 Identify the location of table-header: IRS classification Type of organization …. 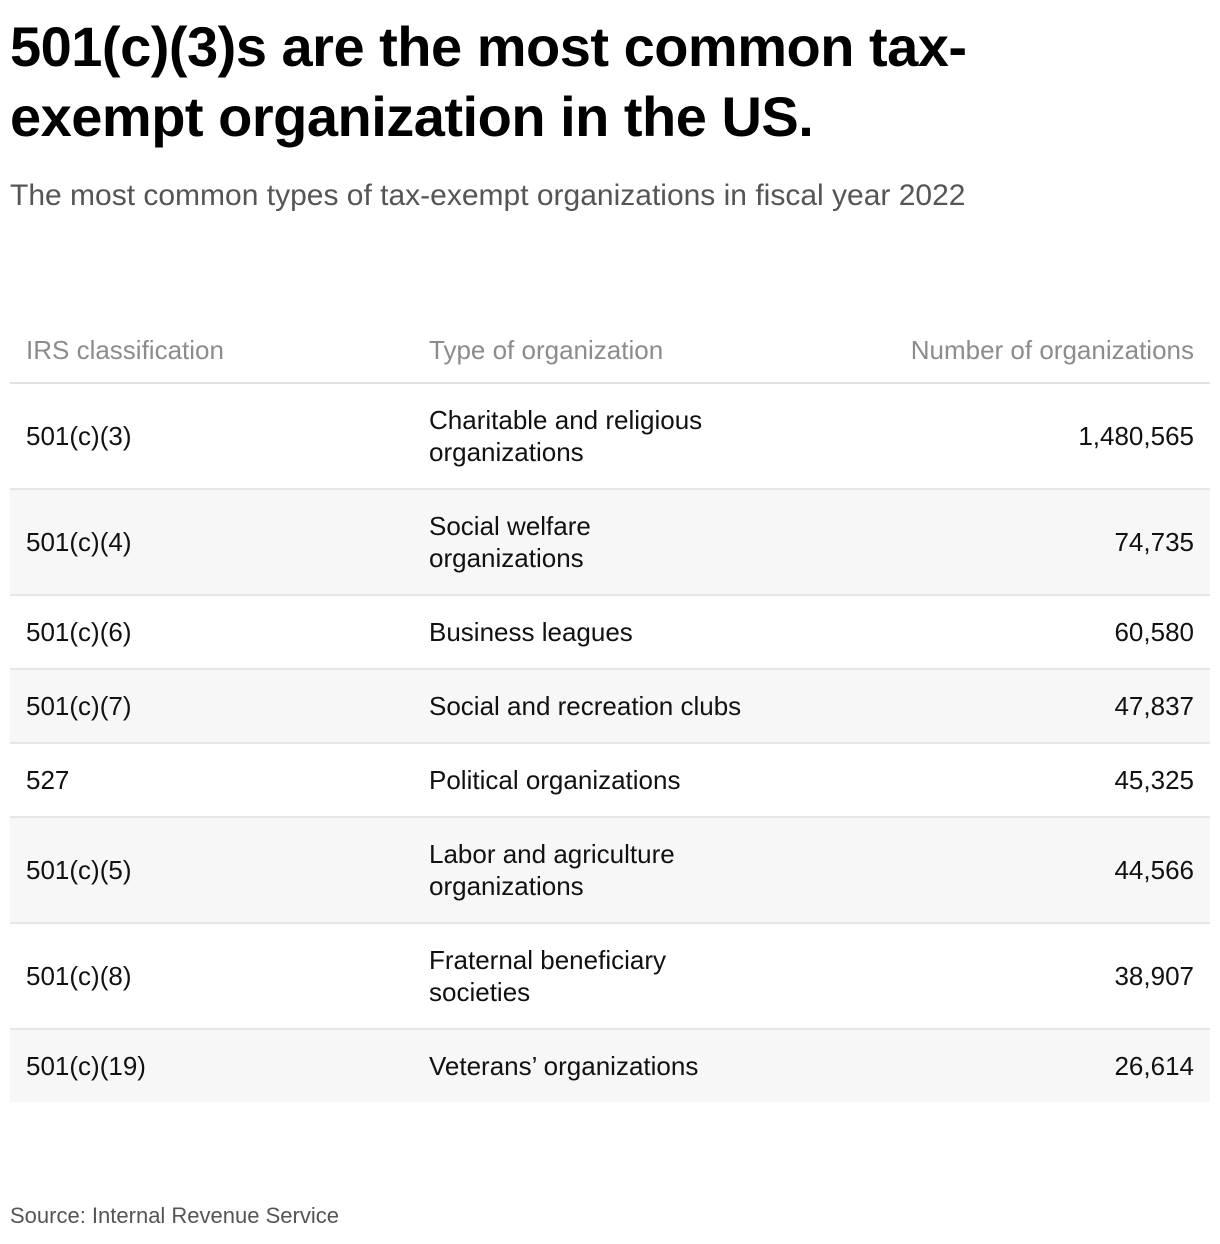
(610, 351).